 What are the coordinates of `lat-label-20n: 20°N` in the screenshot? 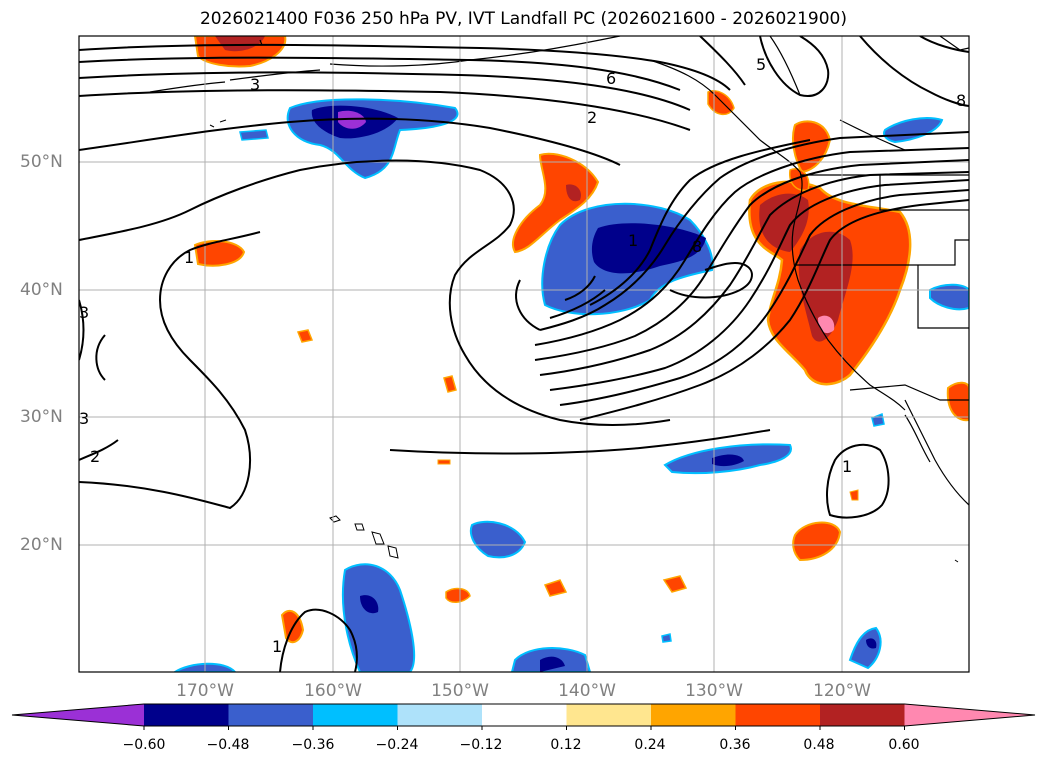 It's located at (41, 545).